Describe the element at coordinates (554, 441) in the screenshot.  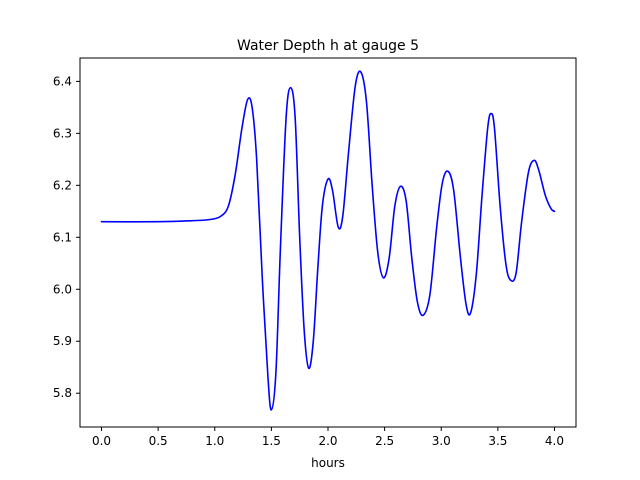
I see `x-tick-label: 4.0` at that location.